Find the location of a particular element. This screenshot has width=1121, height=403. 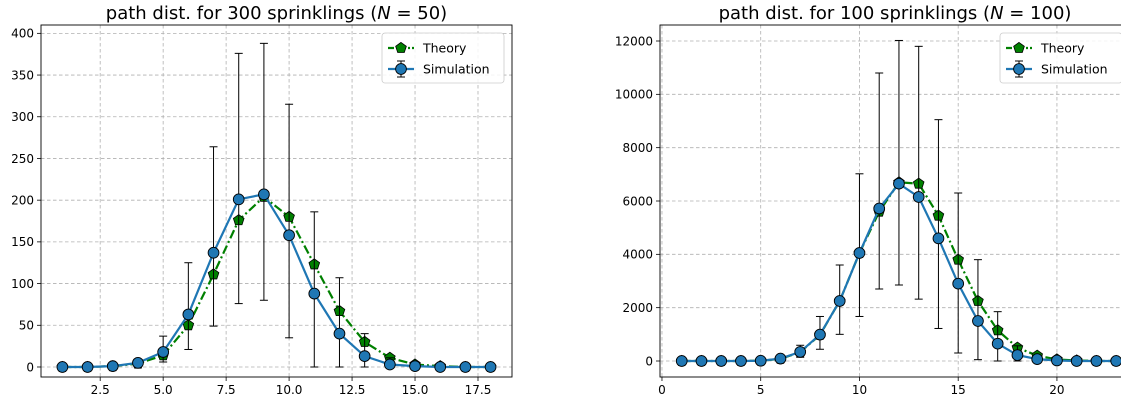

chart-title: path dist. for 300 sprinklings (N = 50) is located at coordinates (276, 13).